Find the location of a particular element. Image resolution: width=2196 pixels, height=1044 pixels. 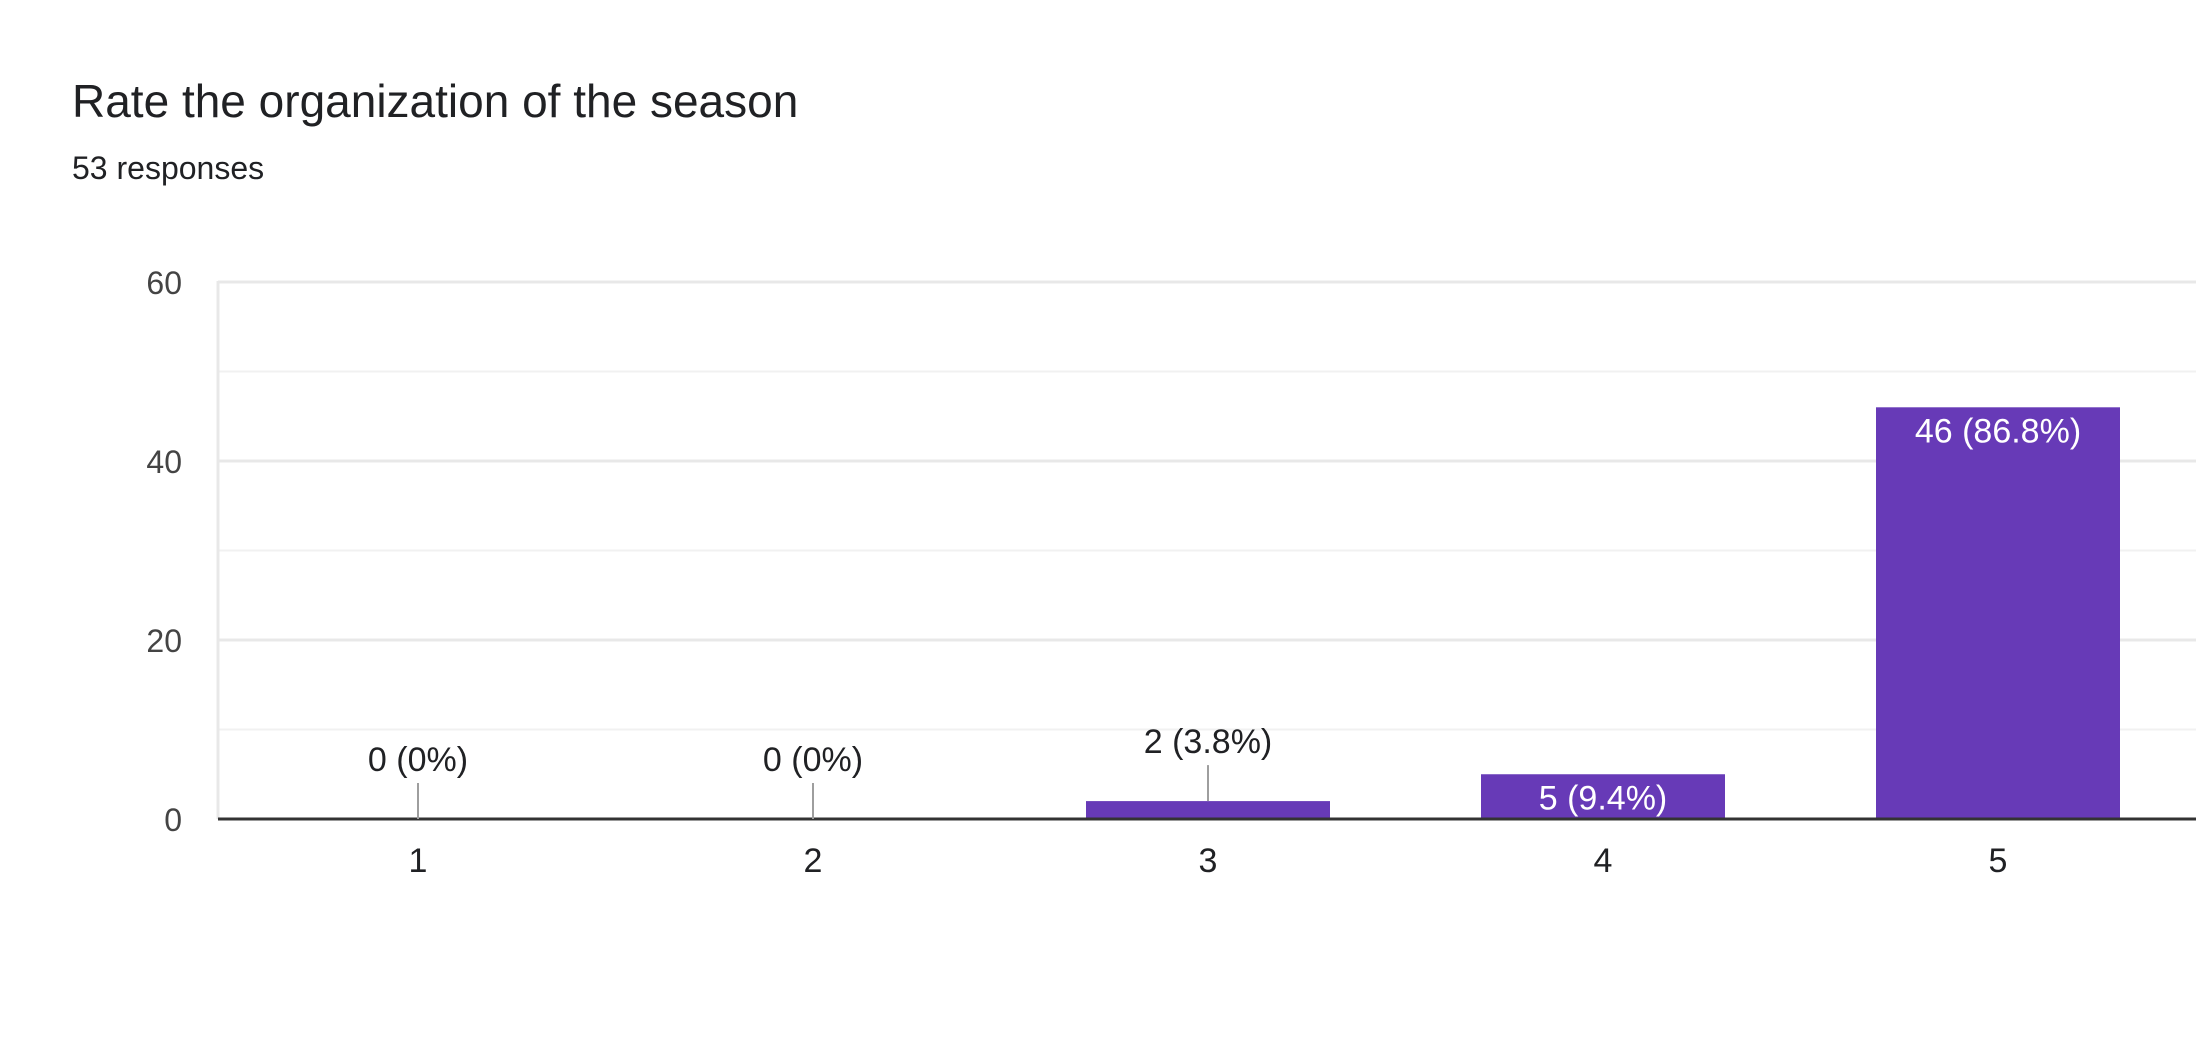

chart-title: Rate the organization of the season is located at coordinates (435, 101).